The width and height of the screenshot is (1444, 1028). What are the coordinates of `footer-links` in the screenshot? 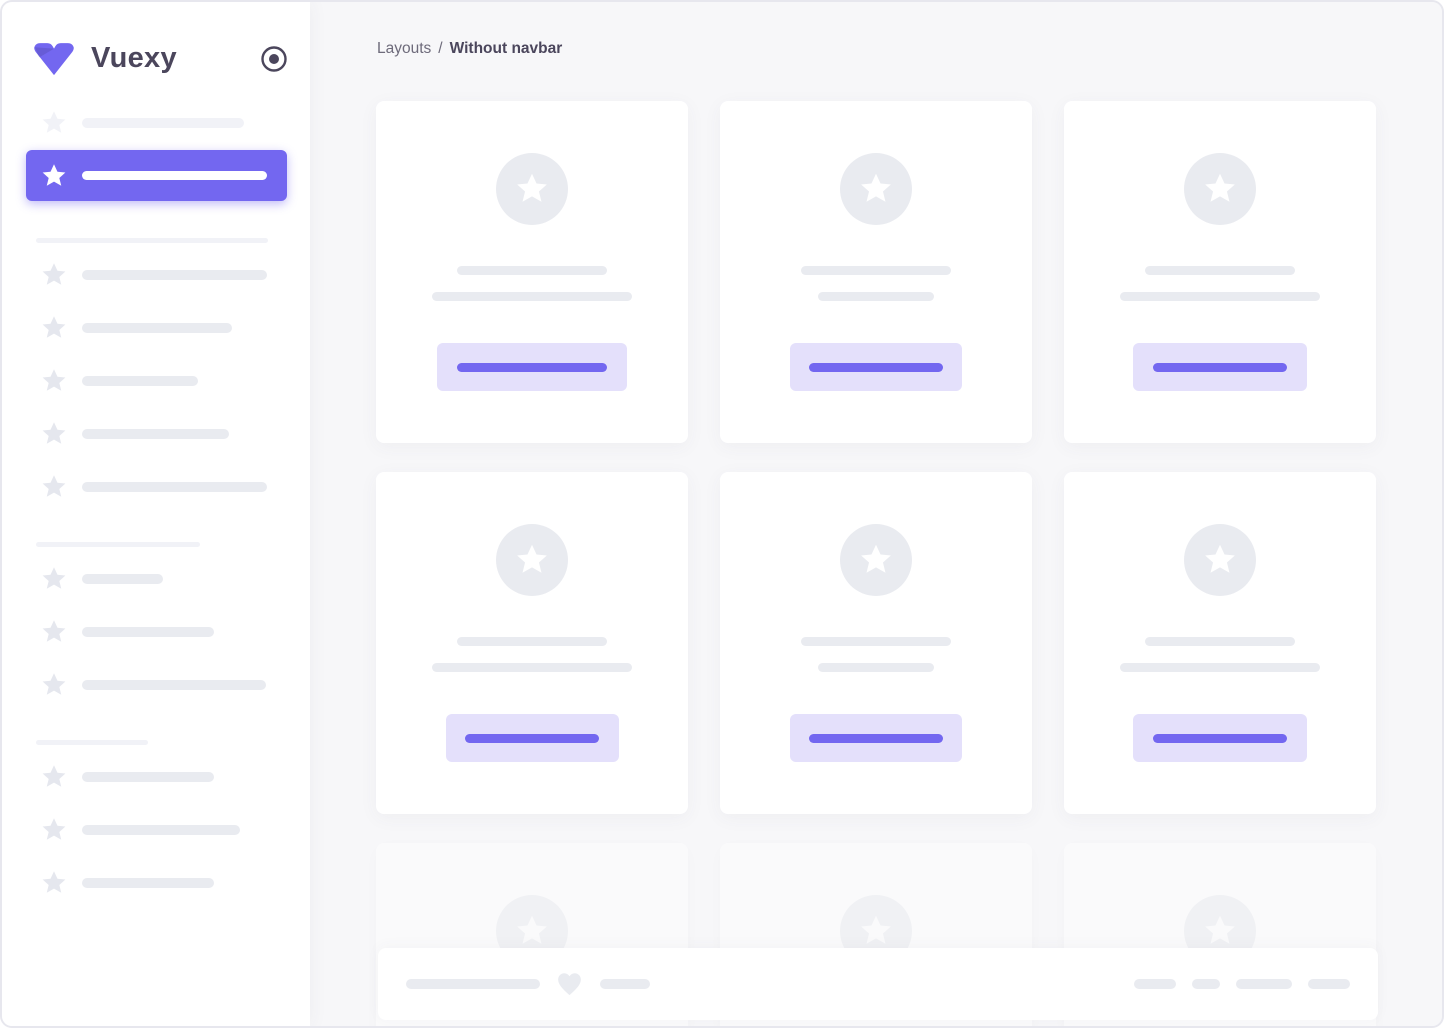 It's located at (1242, 984).